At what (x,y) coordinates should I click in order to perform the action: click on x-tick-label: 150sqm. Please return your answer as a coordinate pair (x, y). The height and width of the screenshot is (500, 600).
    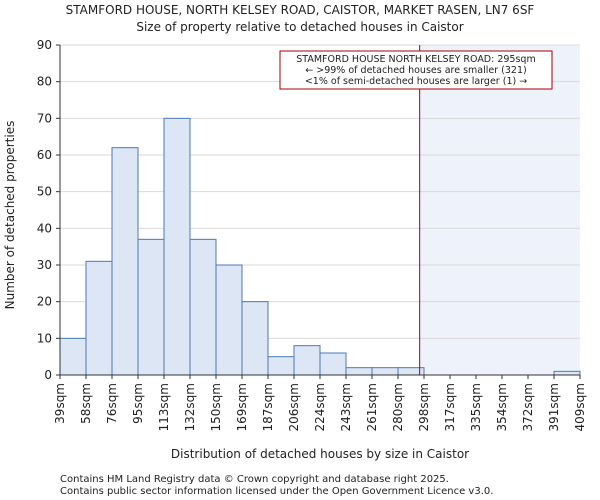
    Looking at the image, I should click on (216, 407).